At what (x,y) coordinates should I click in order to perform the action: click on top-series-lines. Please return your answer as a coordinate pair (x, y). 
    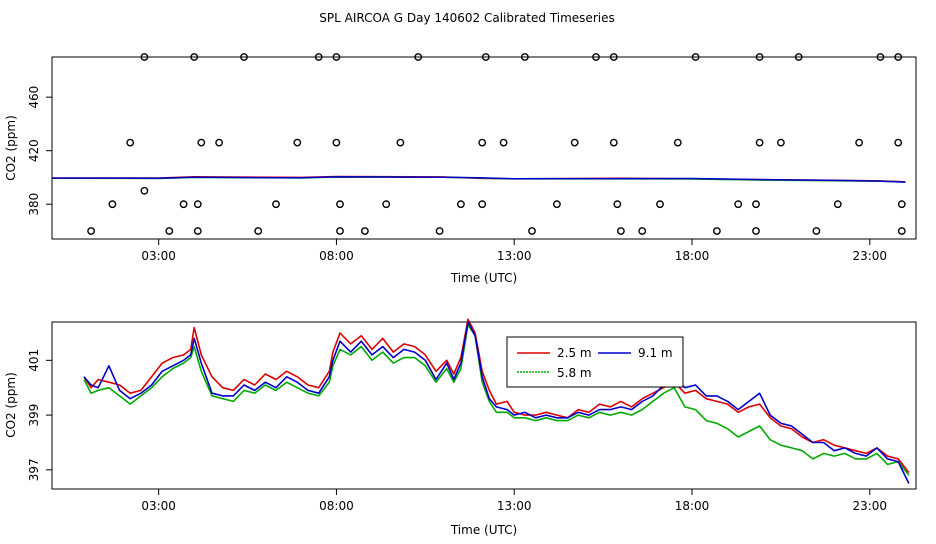
    Looking at the image, I should click on (478, 179).